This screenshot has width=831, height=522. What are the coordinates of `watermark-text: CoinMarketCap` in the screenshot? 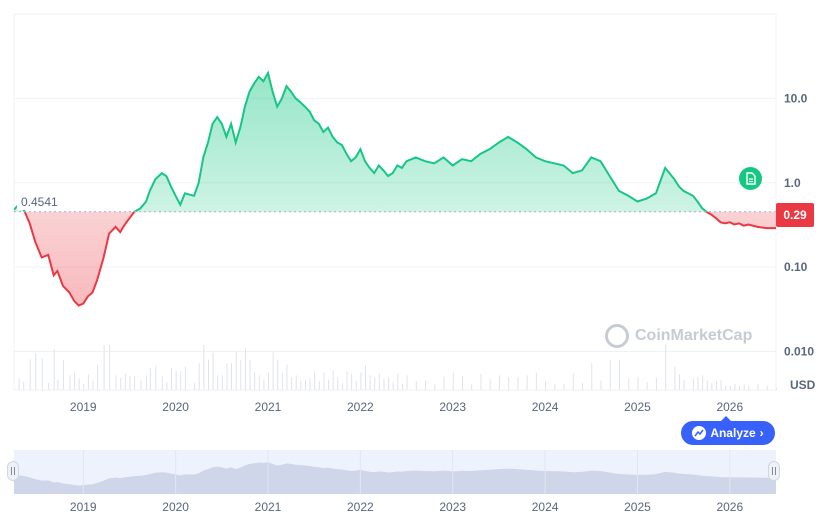 It's located at (694, 335).